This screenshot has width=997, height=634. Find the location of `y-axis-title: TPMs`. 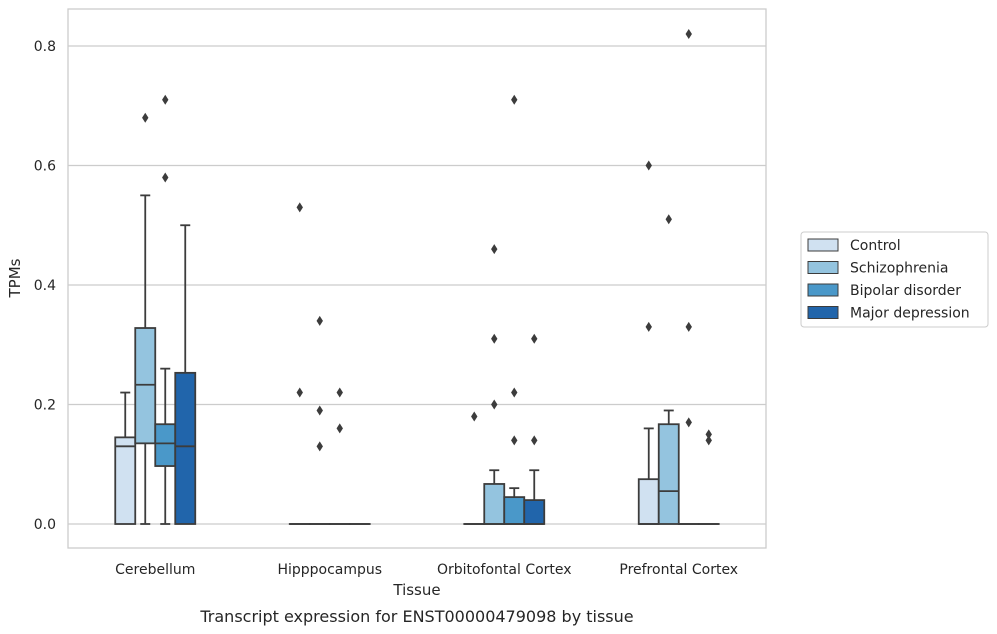

y-axis-title: TPMs is located at coordinates (15, 278).